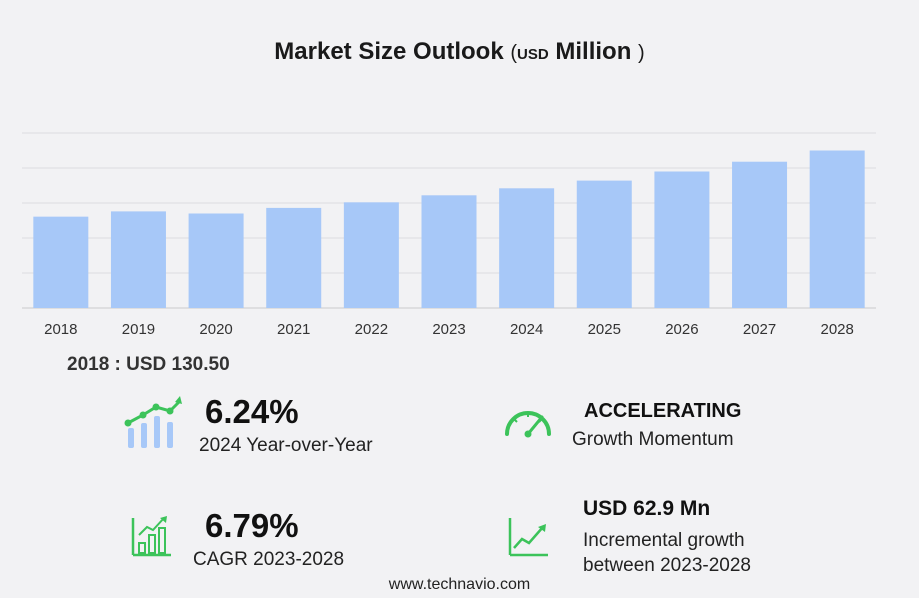  What do you see at coordinates (269, 559) in the screenshot?
I see `cagr-label: CAGR 2023-2028` at bounding box center [269, 559].